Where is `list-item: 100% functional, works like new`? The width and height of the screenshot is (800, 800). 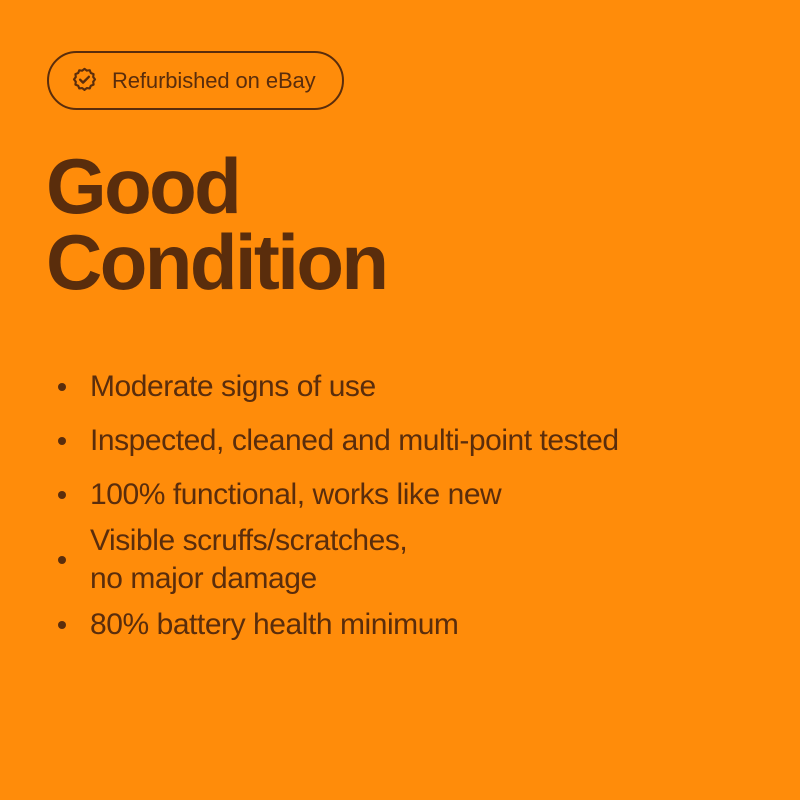
list-item: 100% functional, works like new is located at coordinates (402, 495).